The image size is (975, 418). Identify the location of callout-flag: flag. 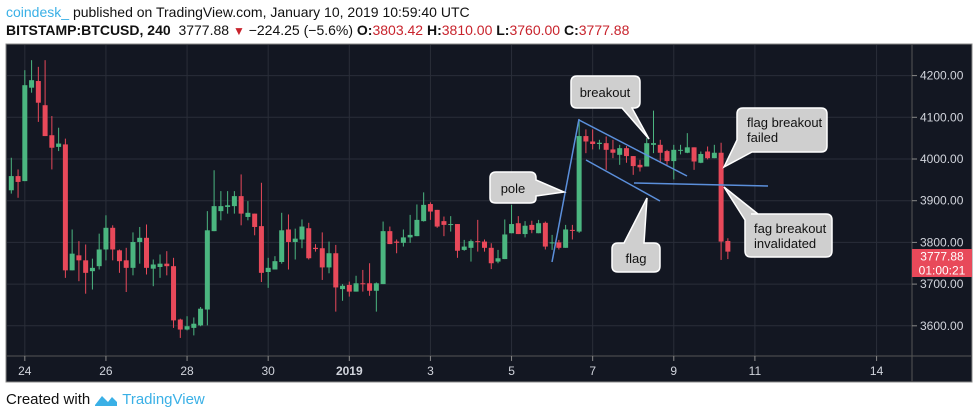
(636, 235).